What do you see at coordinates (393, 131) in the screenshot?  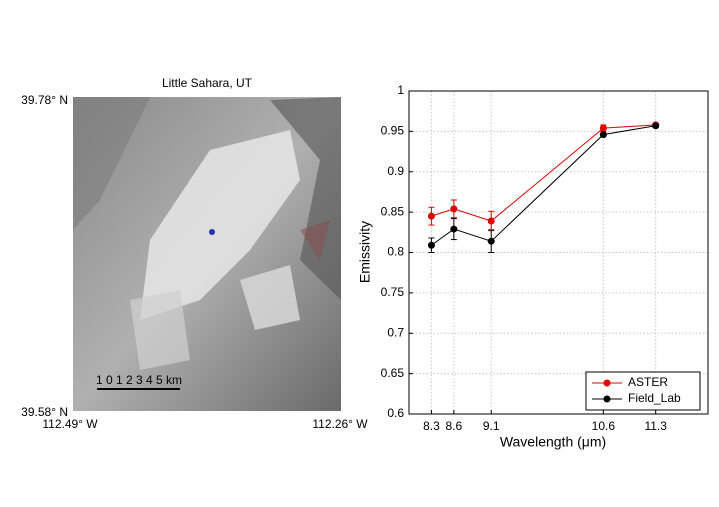 I see `y-tick-label: 0.95` at bounding box center [393, 131].